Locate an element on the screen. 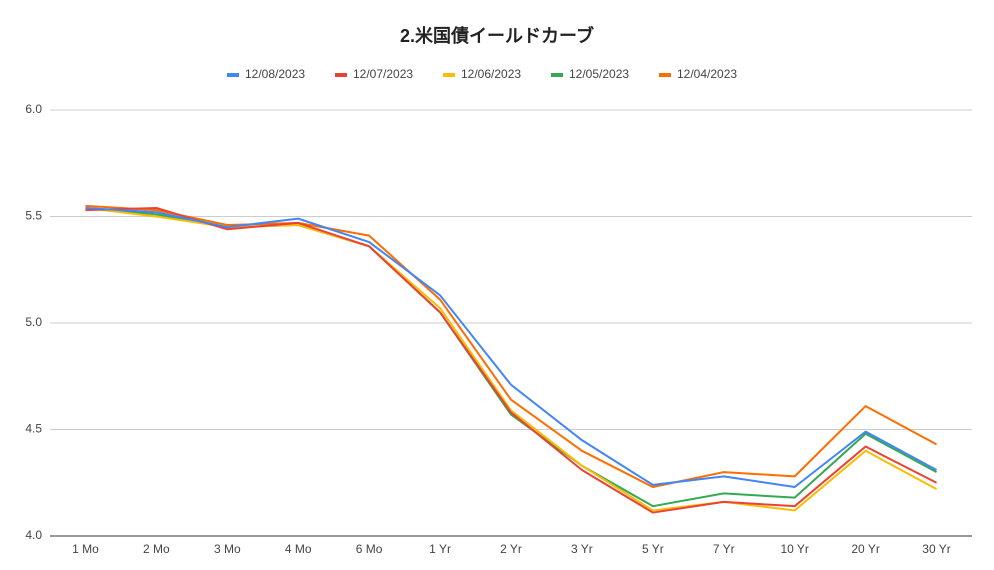  x-tick-label: 3 Yr is located at coordinates (582, 549).